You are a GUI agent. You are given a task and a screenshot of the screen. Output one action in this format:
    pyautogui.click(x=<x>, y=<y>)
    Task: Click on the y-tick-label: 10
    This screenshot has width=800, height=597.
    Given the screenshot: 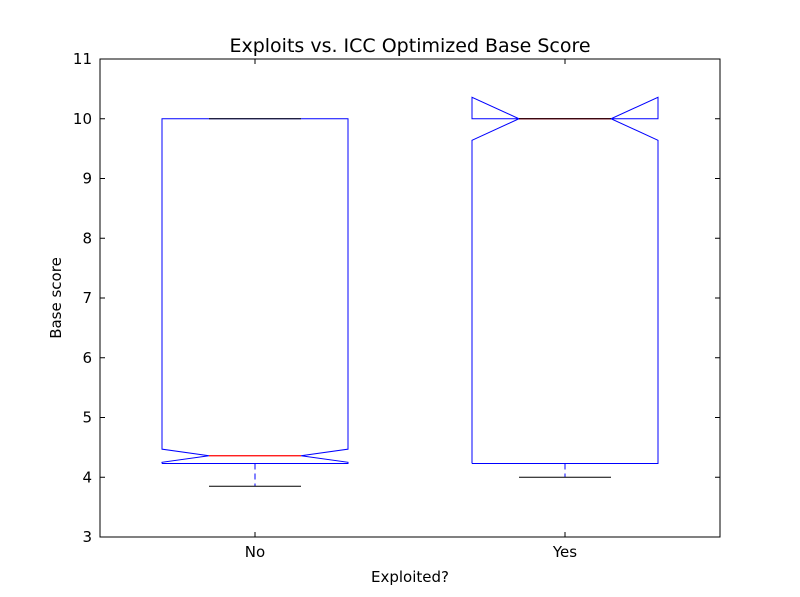 What is the action you would take?
    pyautogui.click(x=82, y=119)
    